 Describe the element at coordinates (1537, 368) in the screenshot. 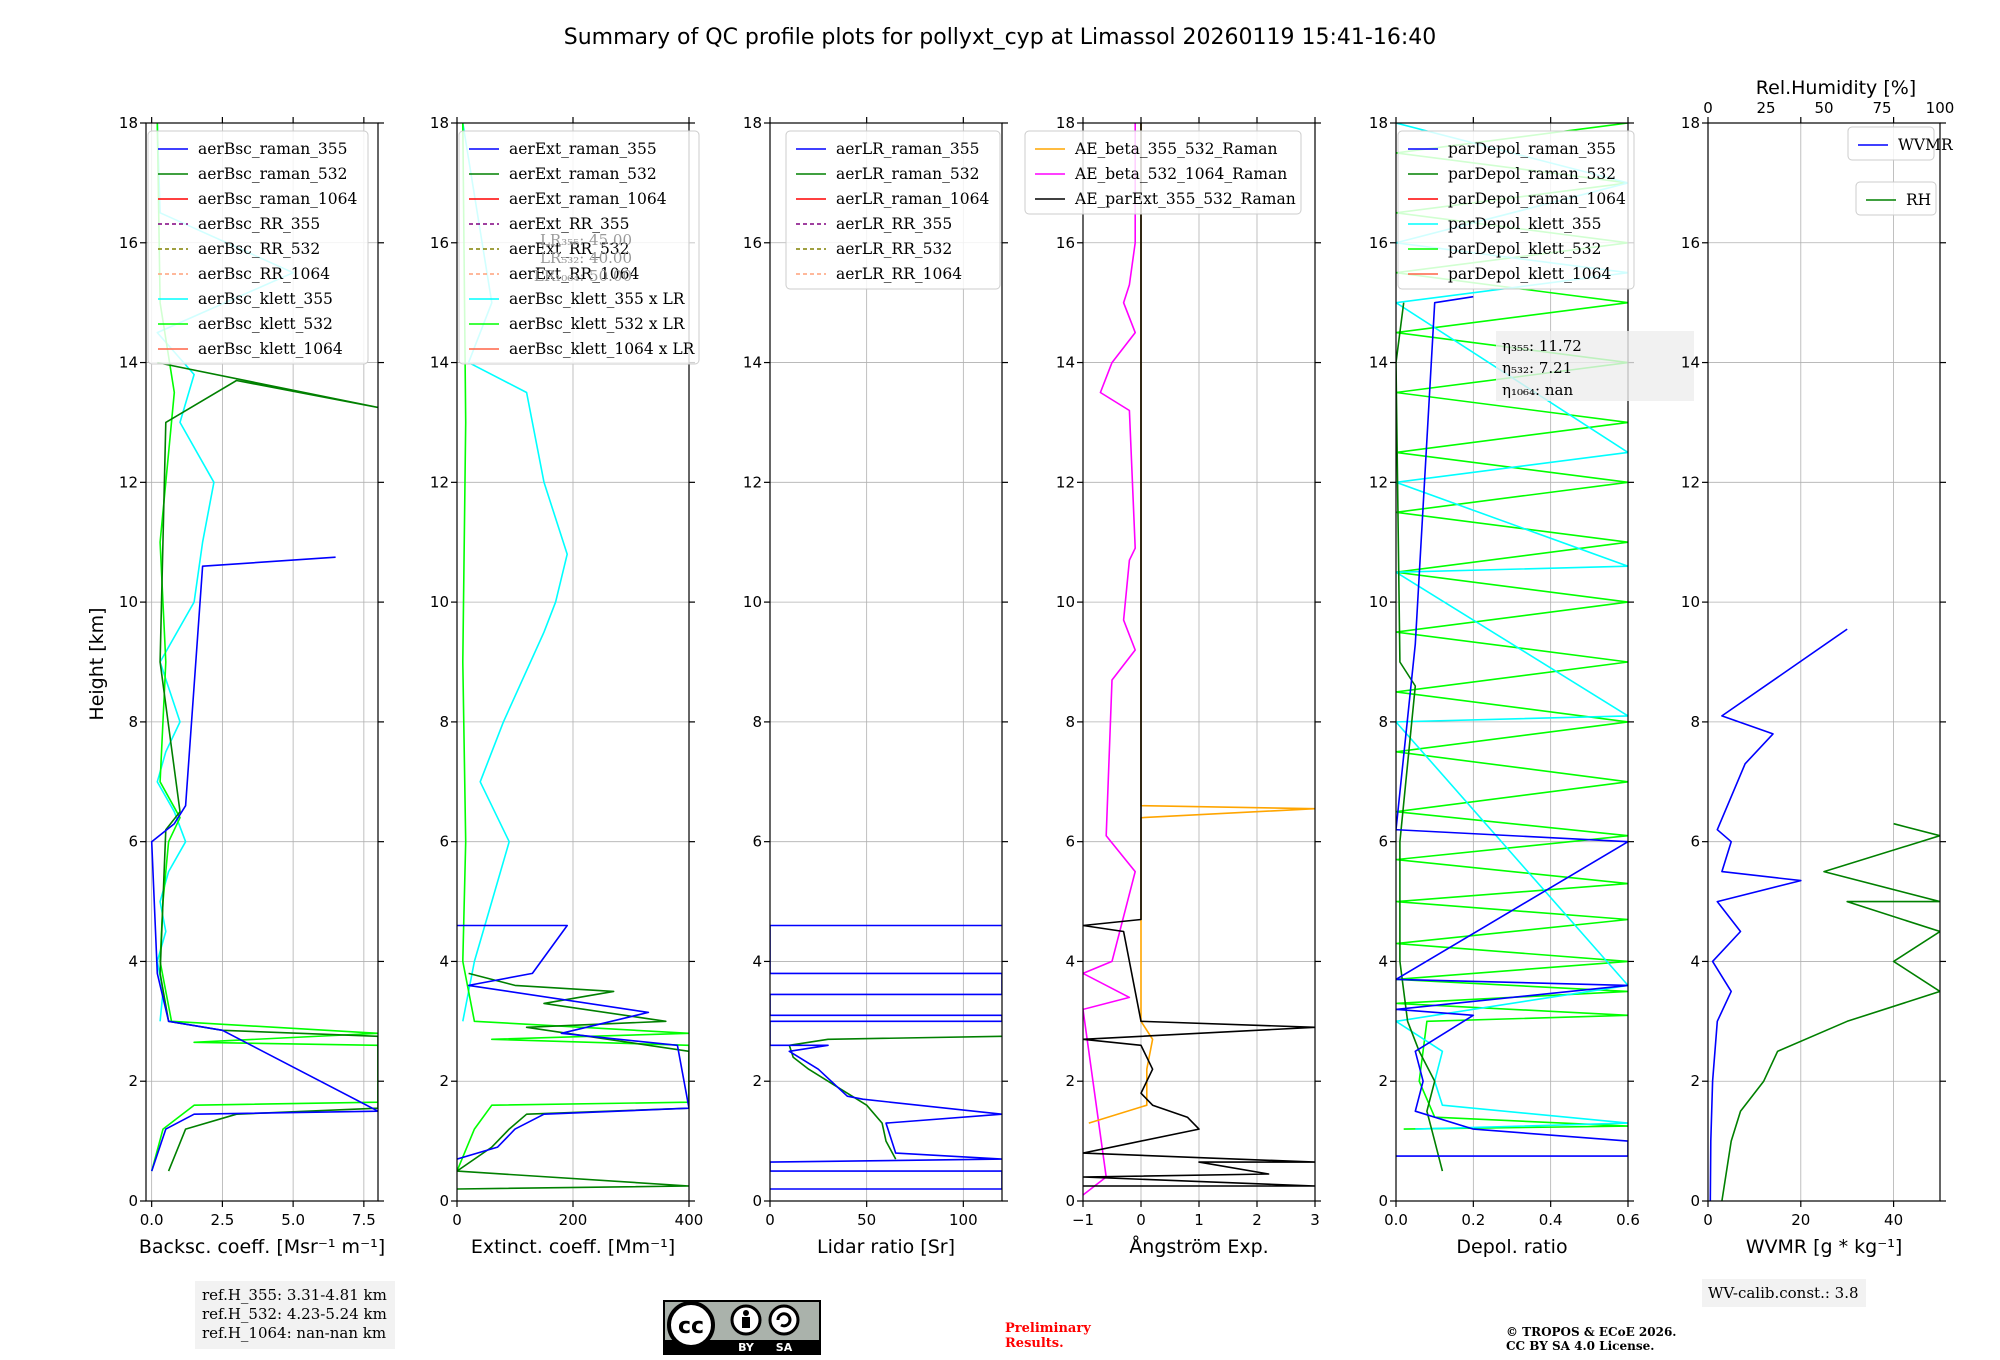

I see `eta-annotation-line: η₅₃₂: 7.21` at that location.